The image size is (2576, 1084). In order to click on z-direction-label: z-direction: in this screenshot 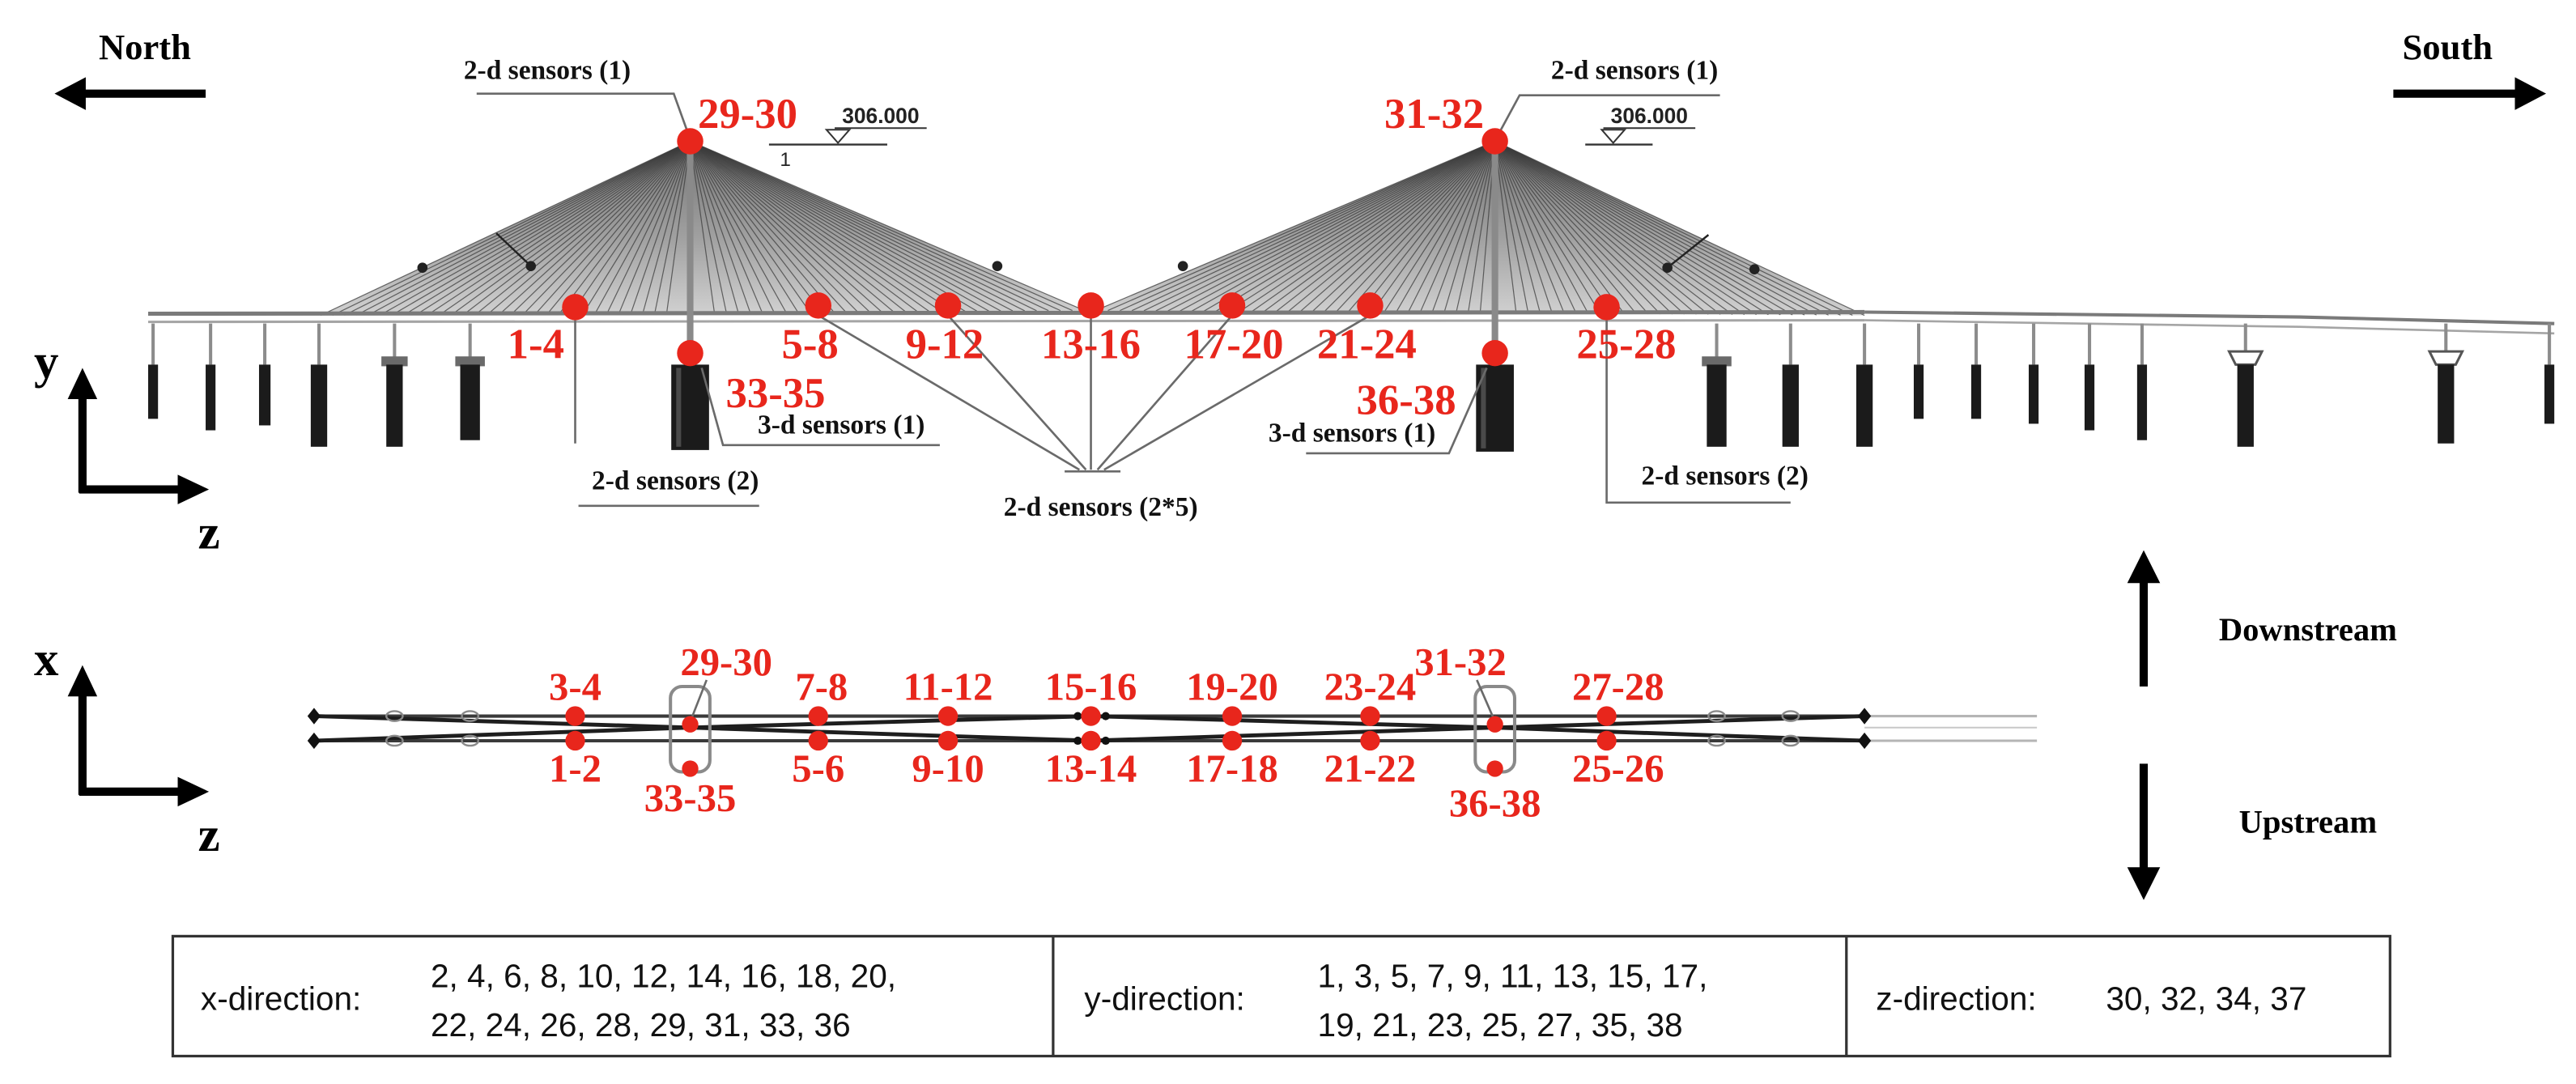, I will do `click(1956, 999)`.